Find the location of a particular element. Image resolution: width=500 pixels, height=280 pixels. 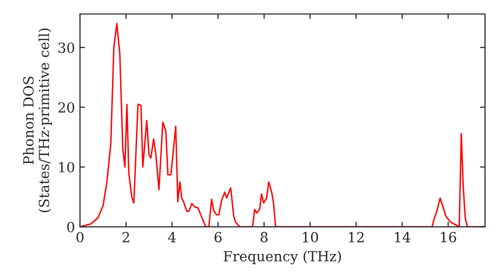

x-tick-label: 6 is located at coordinates (218, 237).